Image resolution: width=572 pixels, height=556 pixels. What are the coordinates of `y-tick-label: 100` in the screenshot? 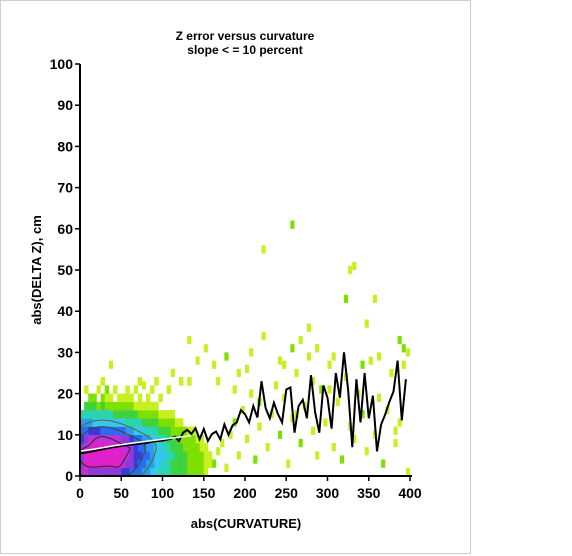 It's located at (62, 64).